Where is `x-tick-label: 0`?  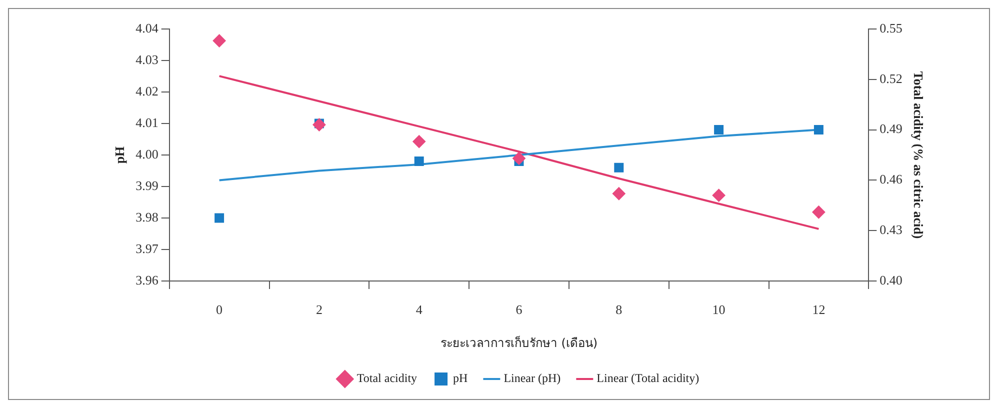 x-tick-label: 0 is located at coordinates (219, 310).